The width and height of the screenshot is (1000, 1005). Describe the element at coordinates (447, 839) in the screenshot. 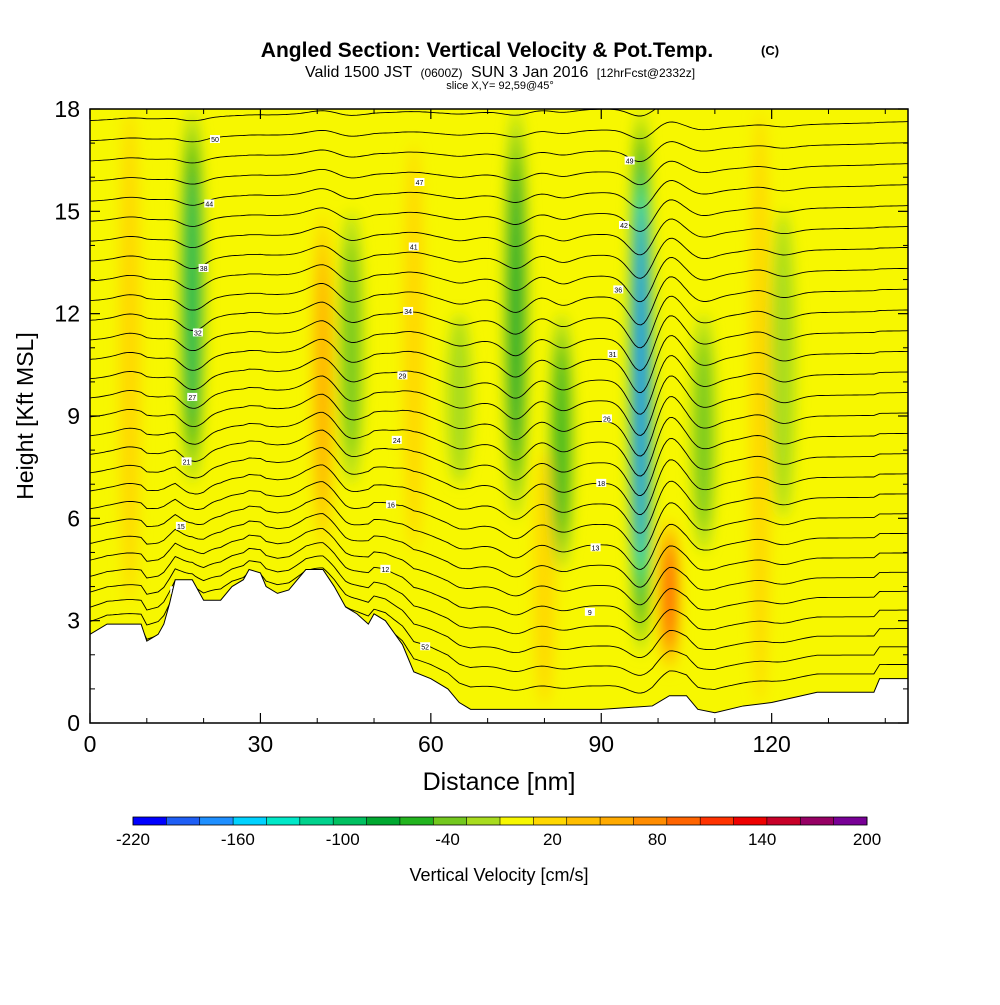

I see `colorbar-tick-label-3: -40` at that location.